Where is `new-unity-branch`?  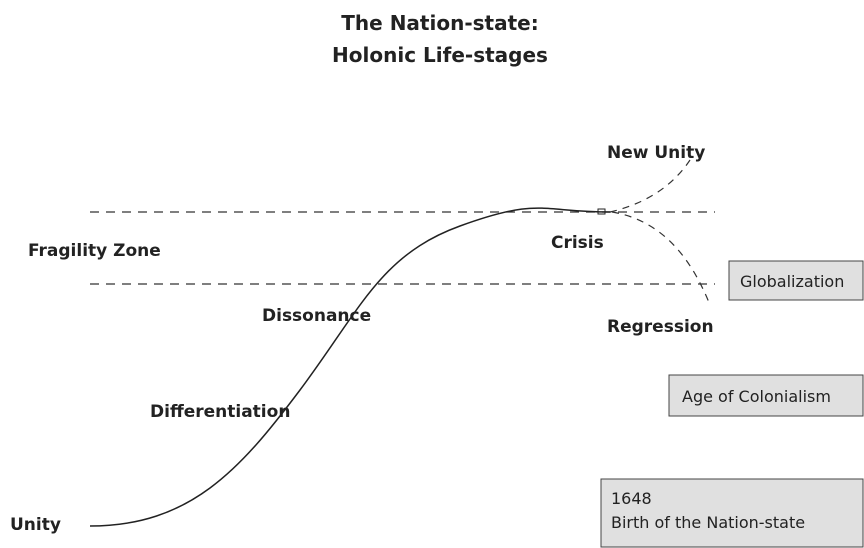 new-unity-branch is located at coordinates (650, 186).